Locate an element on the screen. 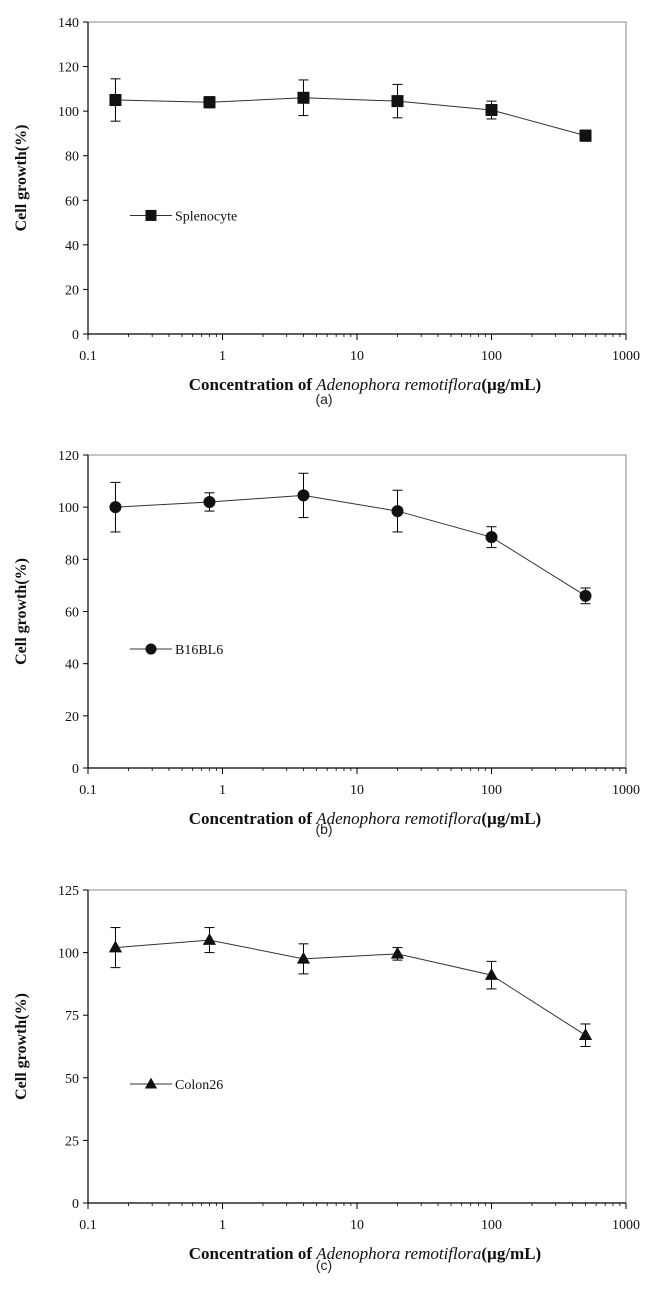  panel-label: (c) is located at coordinates (324, 1265).